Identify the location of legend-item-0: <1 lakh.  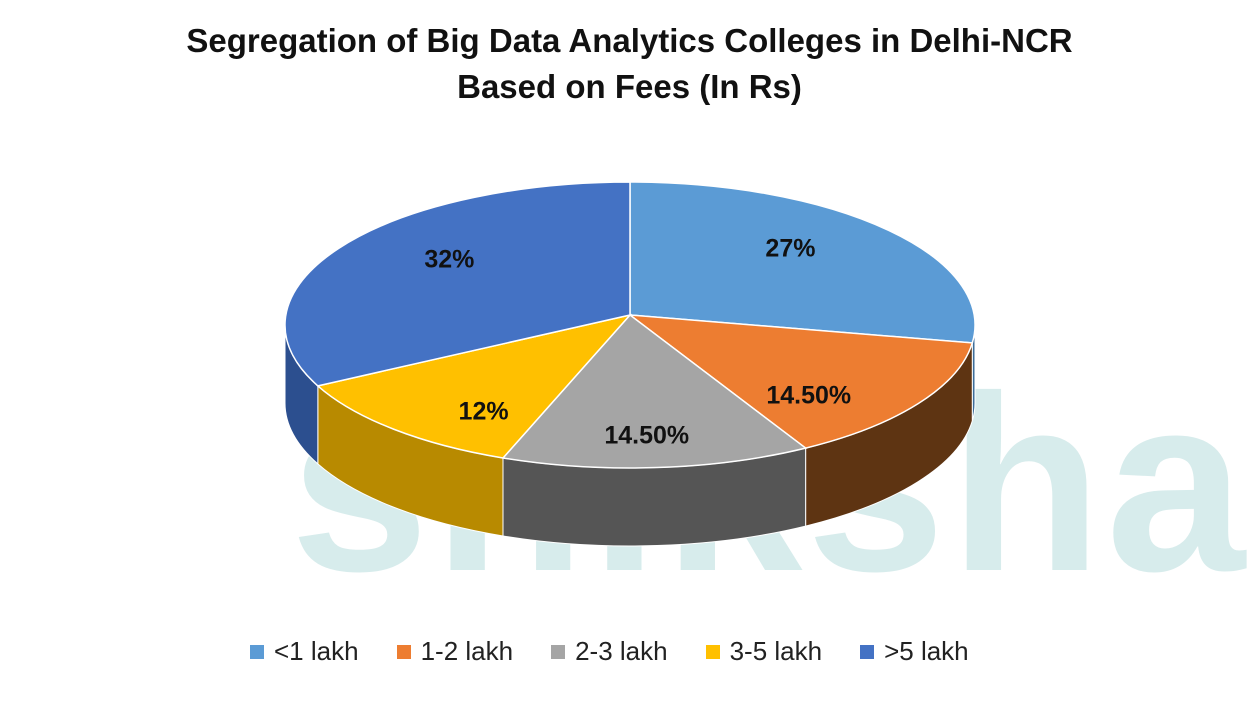
(304, 651).